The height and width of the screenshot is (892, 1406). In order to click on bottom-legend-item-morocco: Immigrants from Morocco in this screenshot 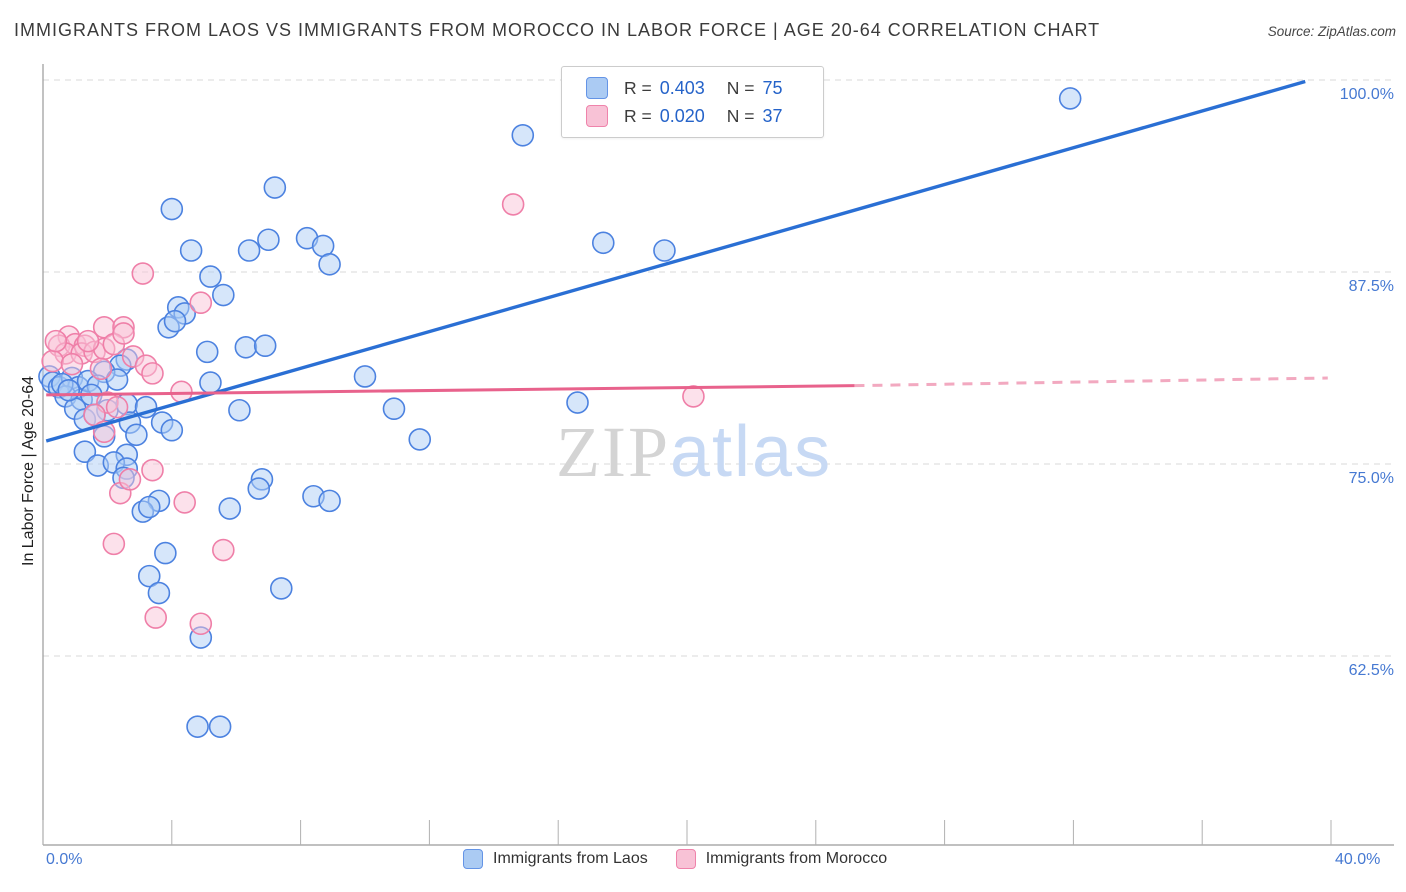, I will do `click(781, 859)`.